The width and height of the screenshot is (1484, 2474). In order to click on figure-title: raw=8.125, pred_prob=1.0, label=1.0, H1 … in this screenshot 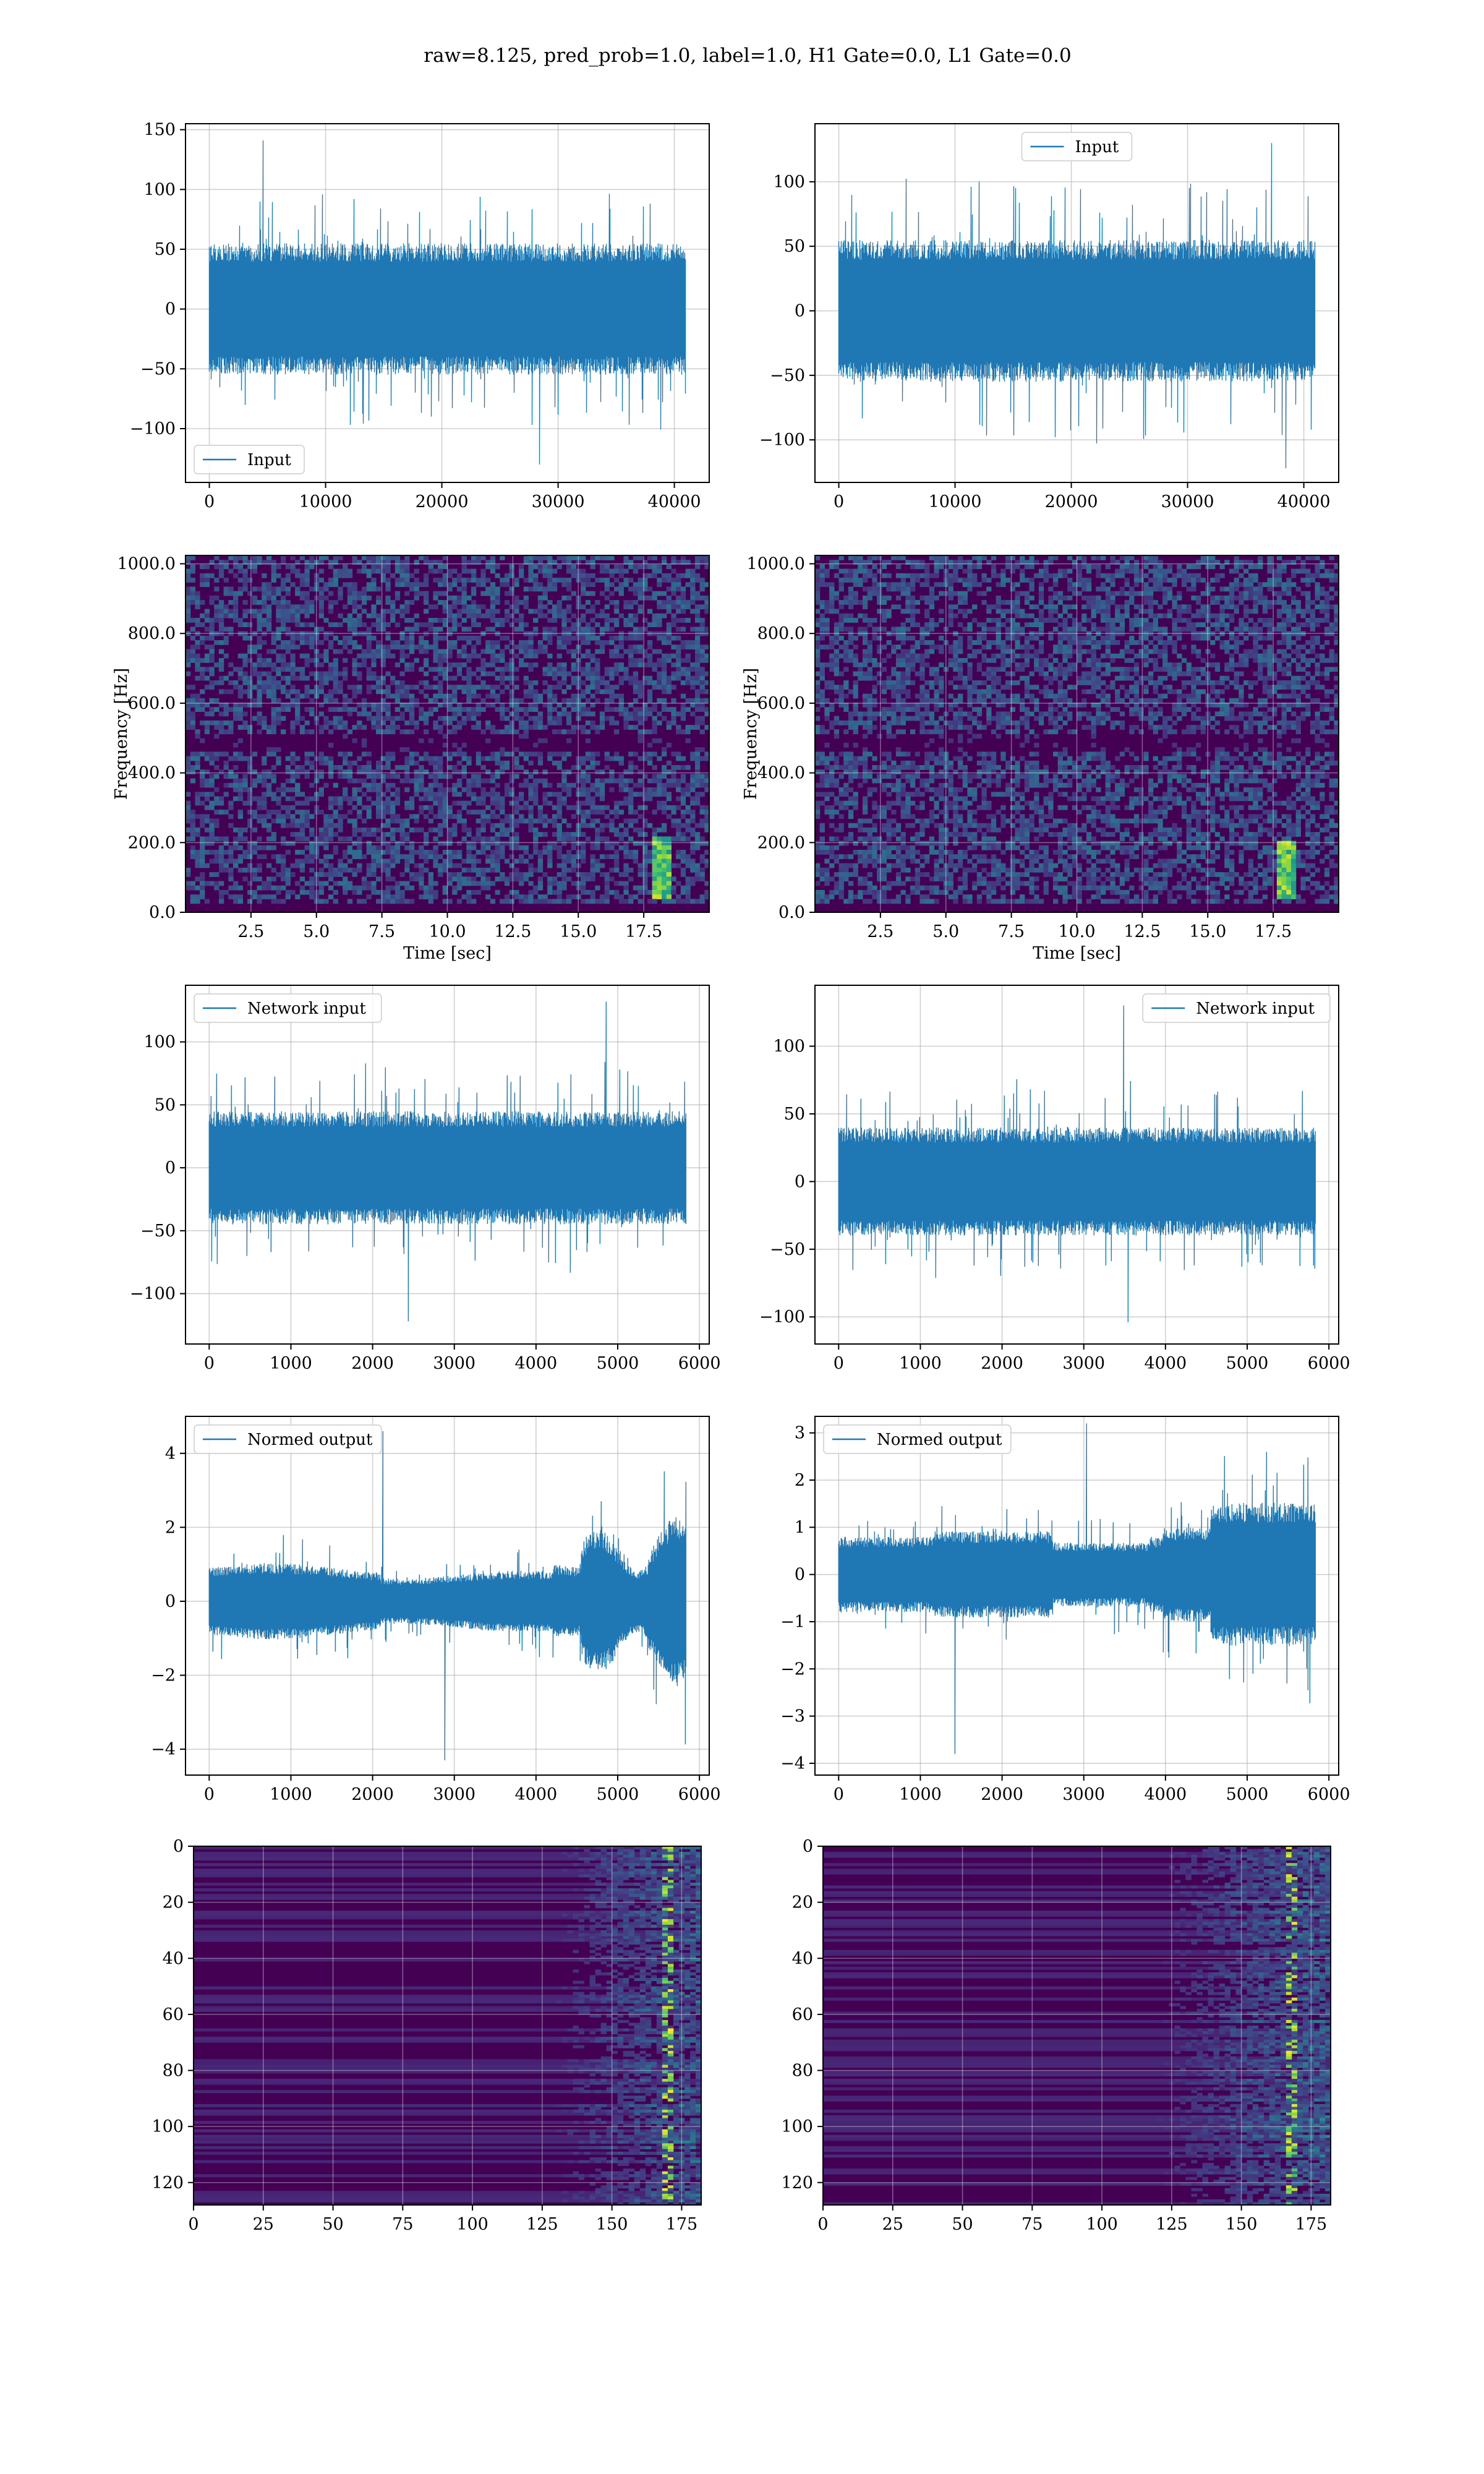, I will do `click(747, 56)`.